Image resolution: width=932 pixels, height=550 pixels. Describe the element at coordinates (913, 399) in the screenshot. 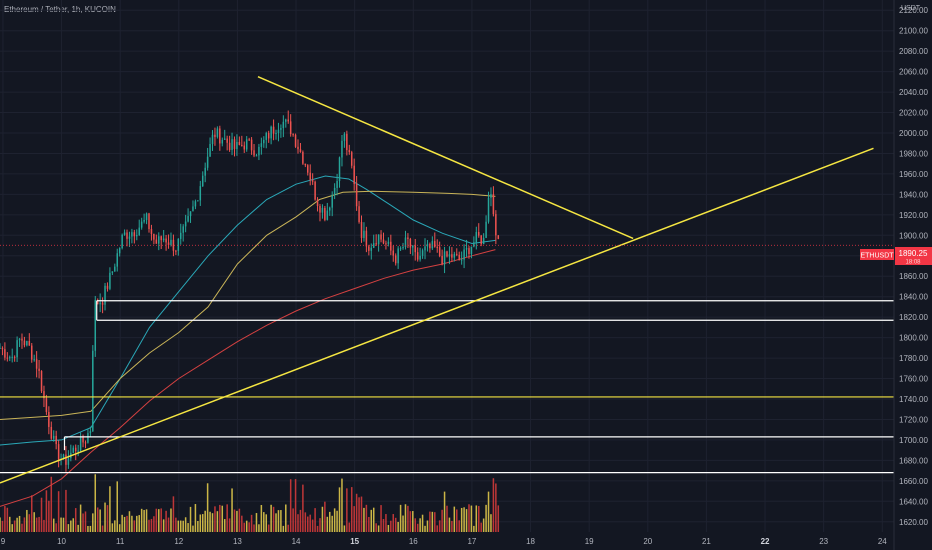

I see `y-tick-label: 1740.00` at that location.